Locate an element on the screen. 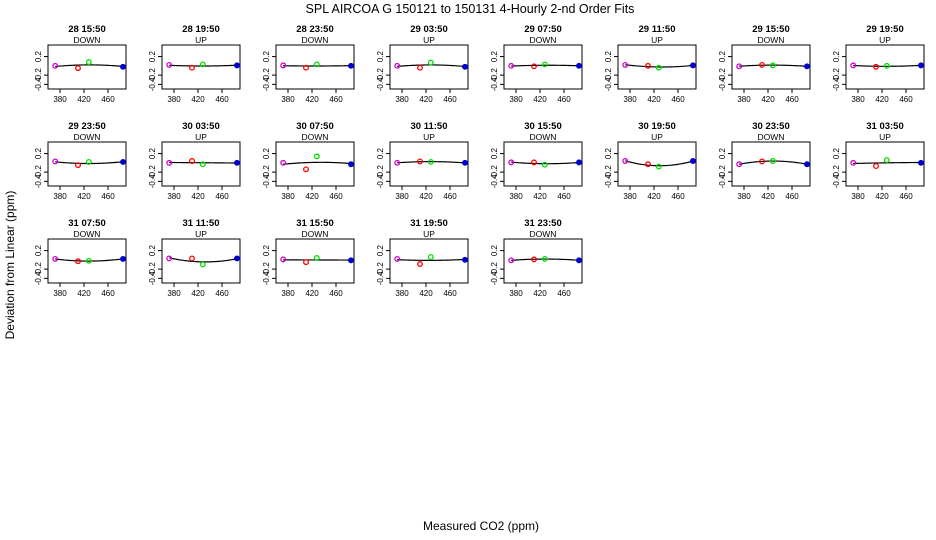 This screenshot has height=540, width=936. panel-title: 29 03:50 is located at coordinates (429, 29).